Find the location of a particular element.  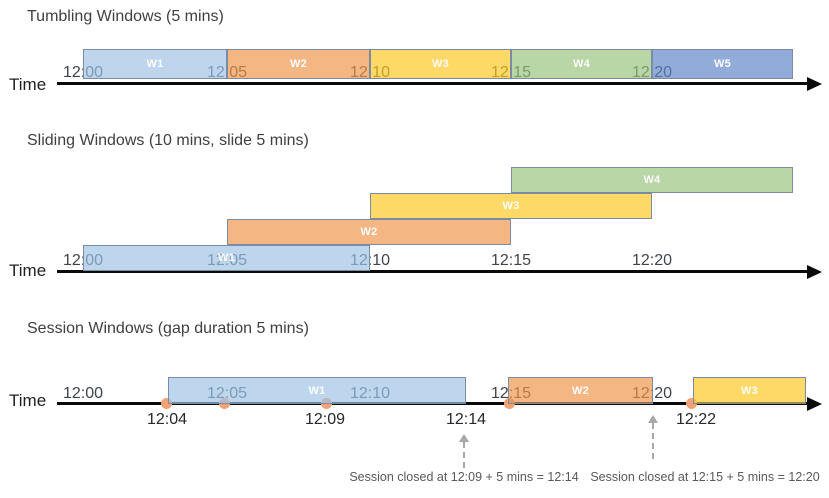

sliding-window-w1: W1 is located at coordinates (226, 258).